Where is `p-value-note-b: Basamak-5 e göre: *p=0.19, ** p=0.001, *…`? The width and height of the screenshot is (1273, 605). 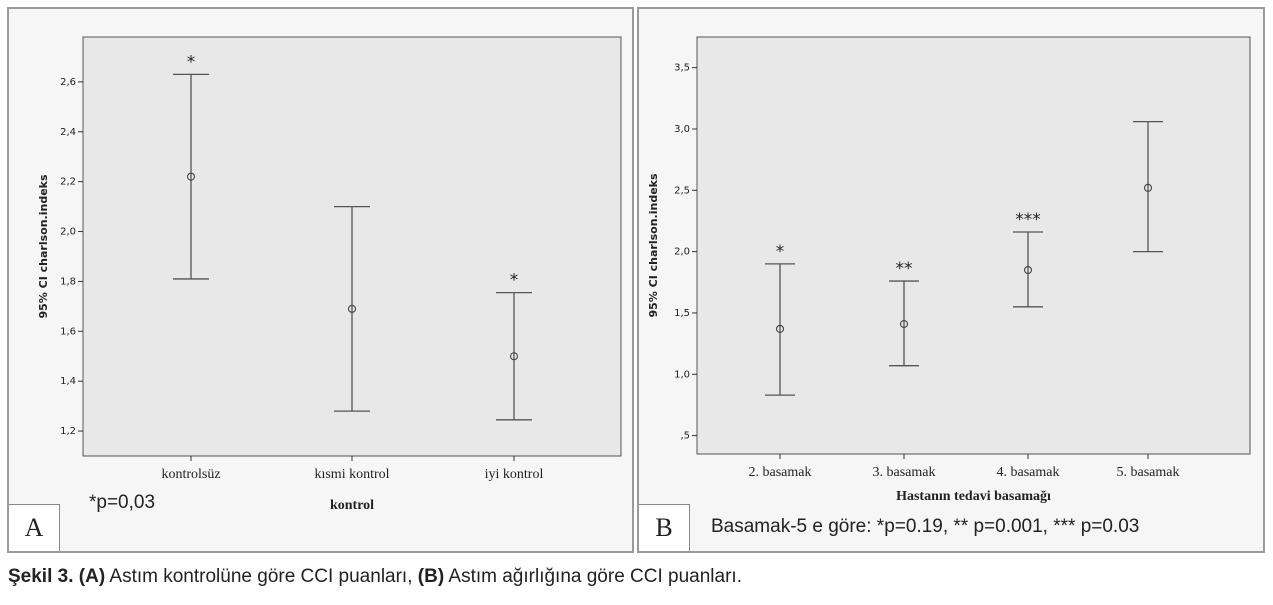
p-value-note-b: Basamak-5 e göre: *p=0.19, ** p=0.001, *… is located at coordinates (925, 526).